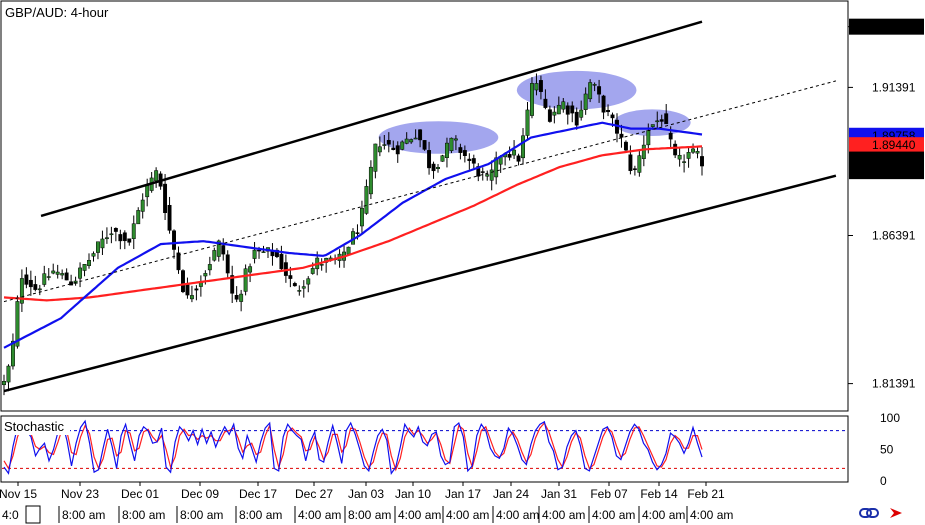 The height and width of the screenshot is (525, 925). I want to click on date-label: Feb 21, so click(706, 494).